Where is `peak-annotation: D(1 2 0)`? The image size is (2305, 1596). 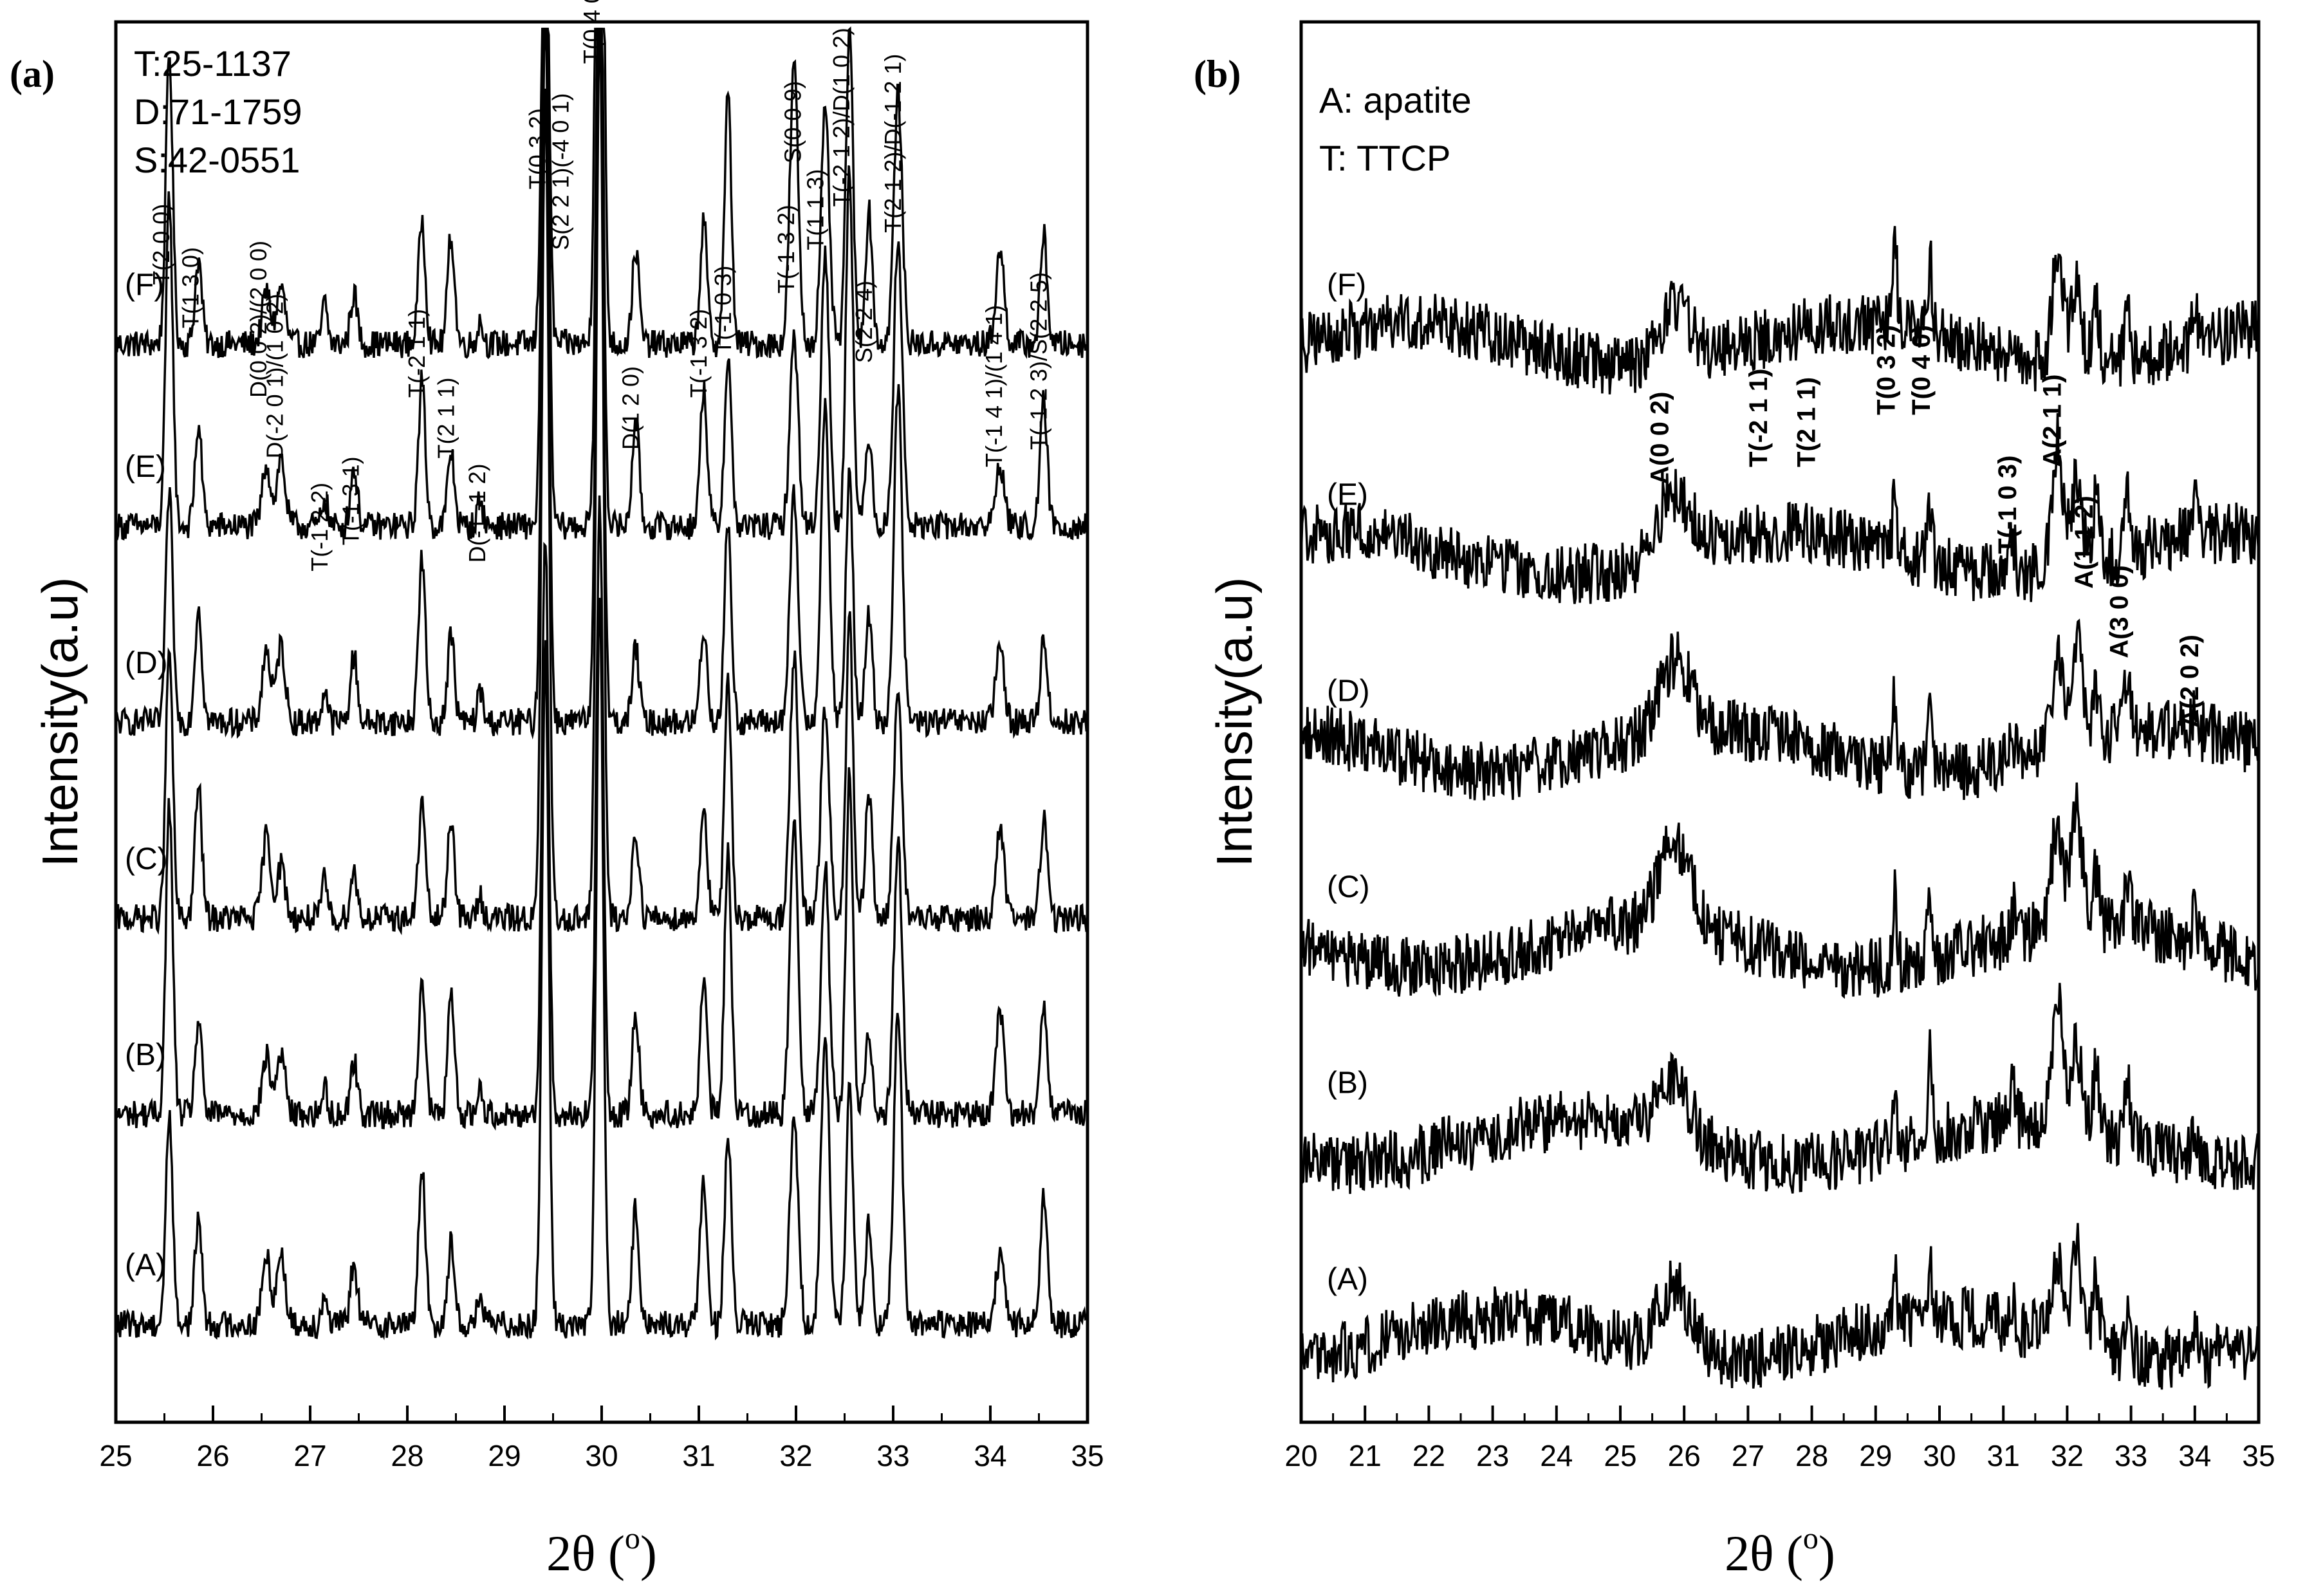
peak-annotation: D(1 2 0) is located at coordinates (630, 408).